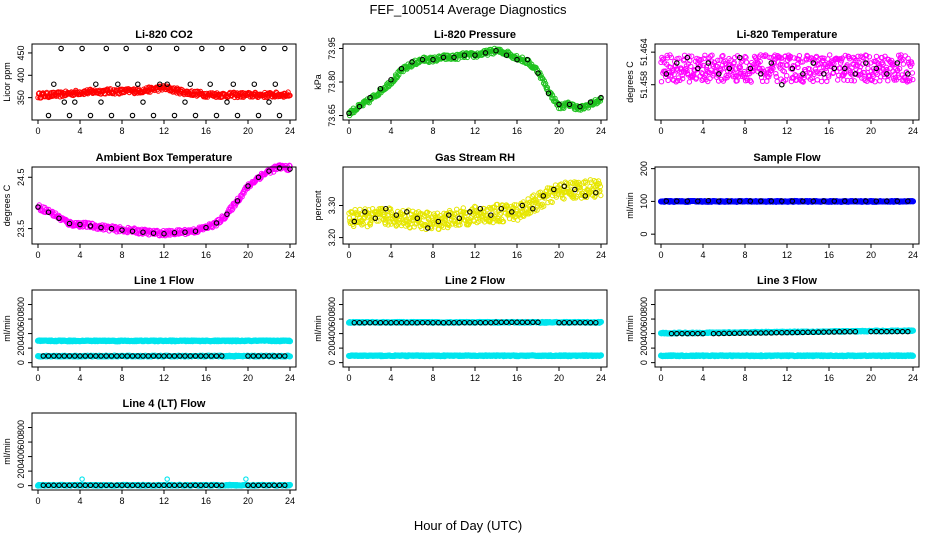  Describe the element at coordinates (517, 255) in the screenshot. I see `x-tick-label: 16` at that location.